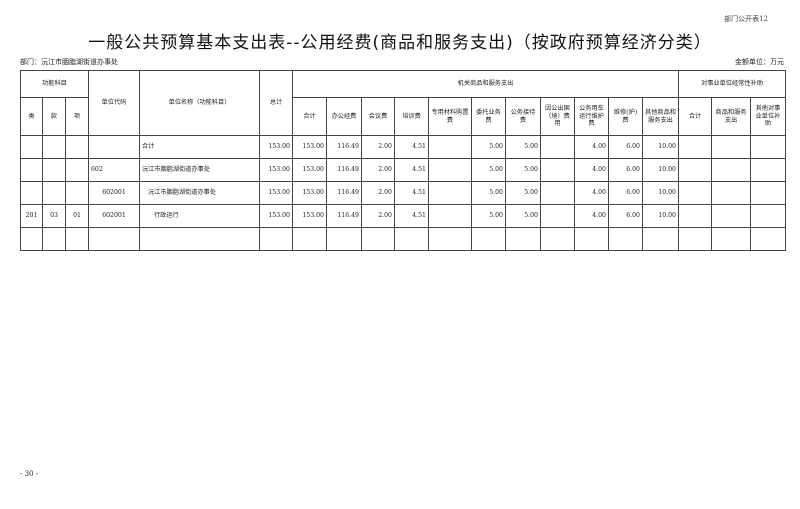 This screenshot has width=800, height=509. Describe the element at coordinates (660, 116) in the screenshot. I see `header-g1-col: 其他商品和服务支出` at that location.